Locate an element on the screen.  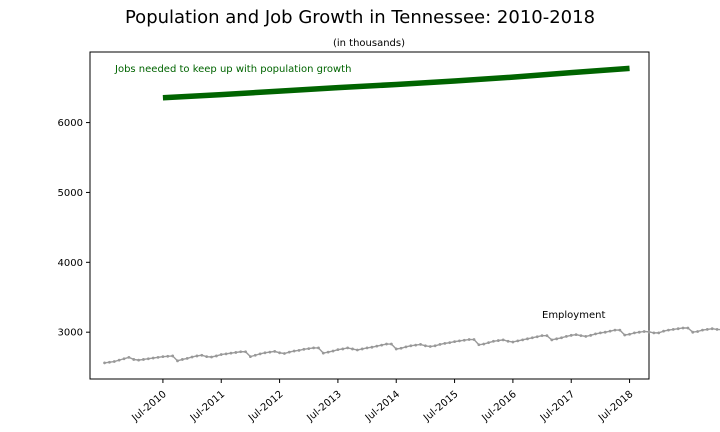
x-tick-label: Jul-2017 is located at coordinates (557, 407).